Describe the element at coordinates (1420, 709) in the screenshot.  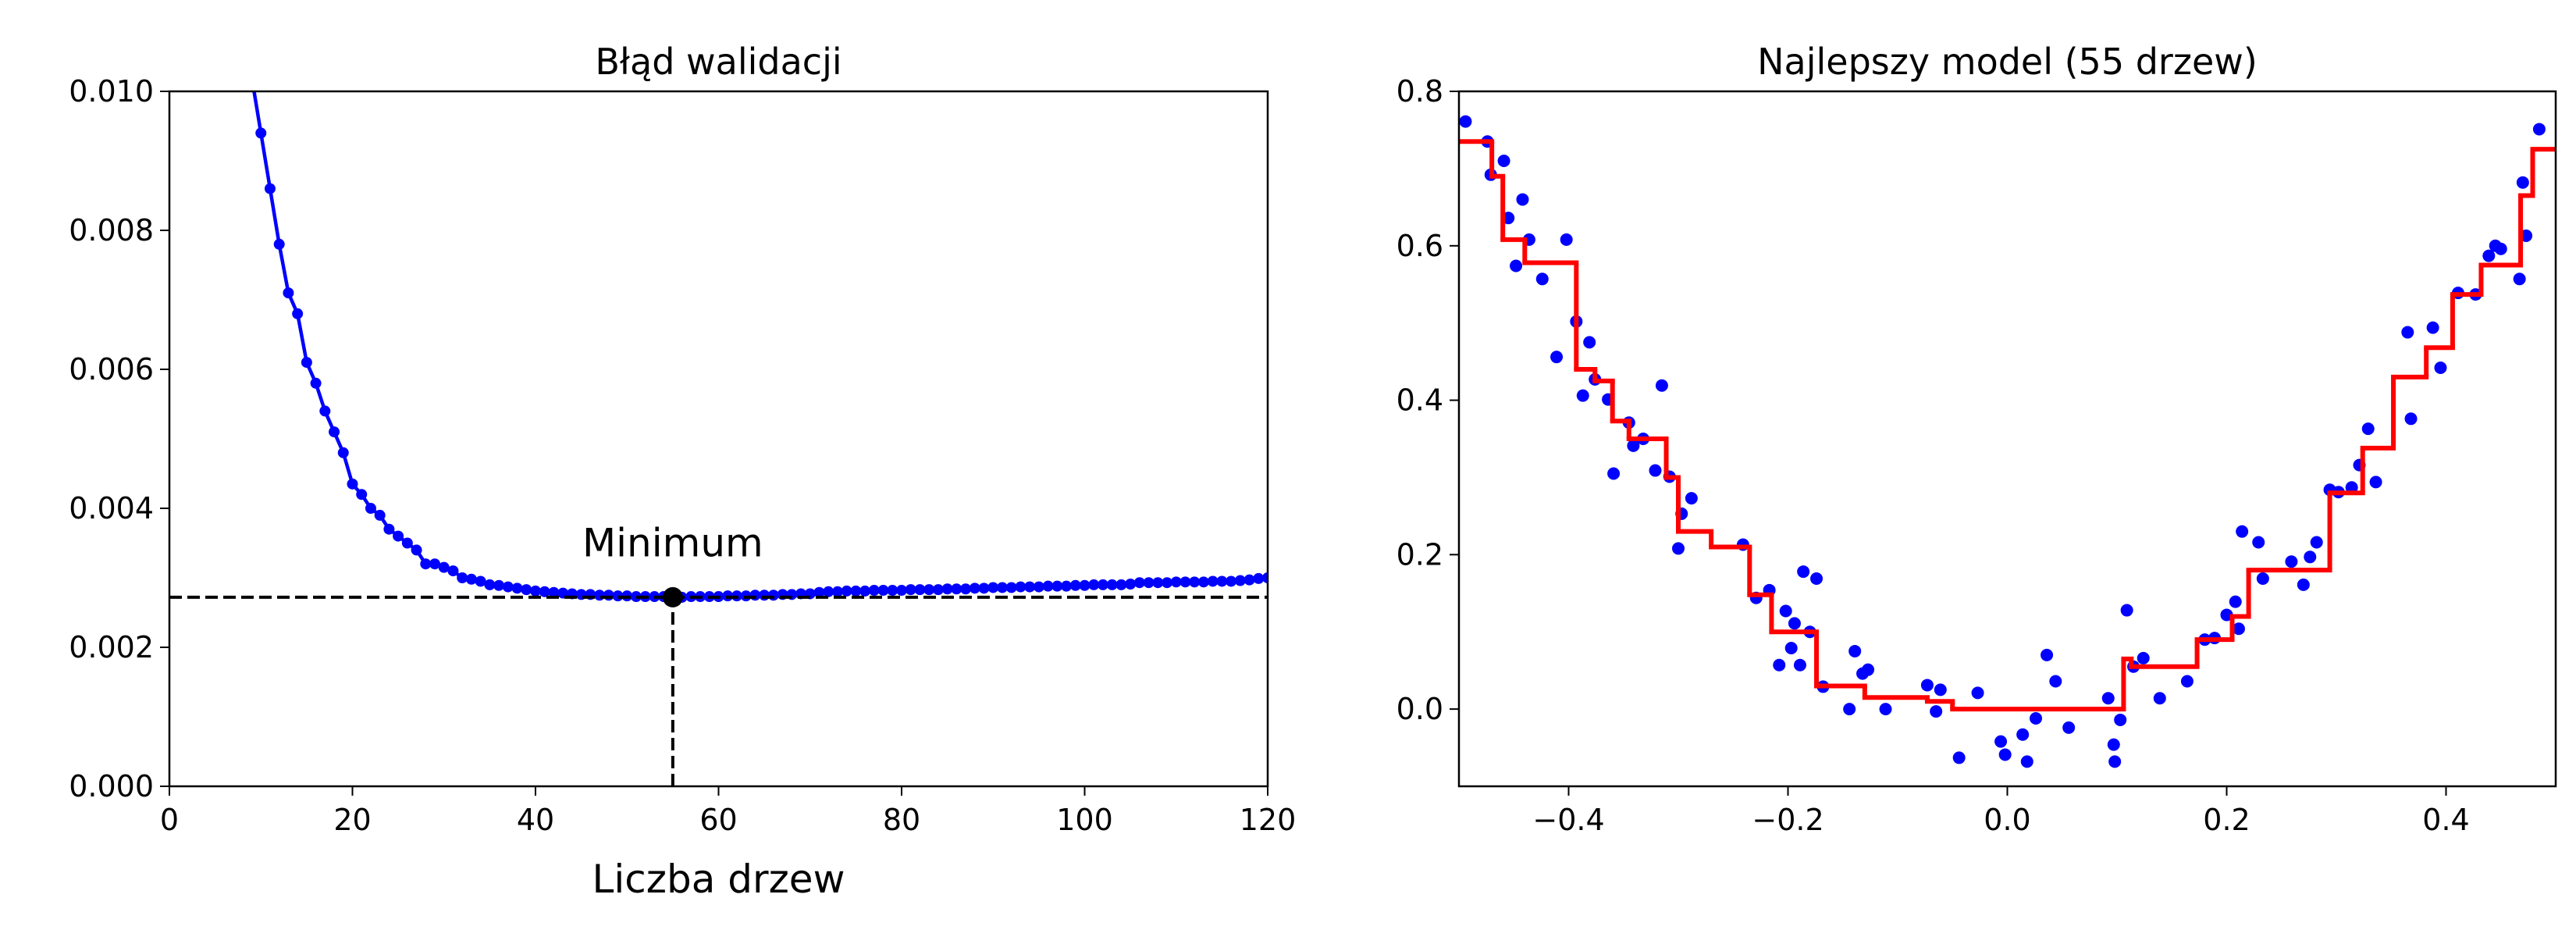
I see `y-tick-label: 0.0` at that location.